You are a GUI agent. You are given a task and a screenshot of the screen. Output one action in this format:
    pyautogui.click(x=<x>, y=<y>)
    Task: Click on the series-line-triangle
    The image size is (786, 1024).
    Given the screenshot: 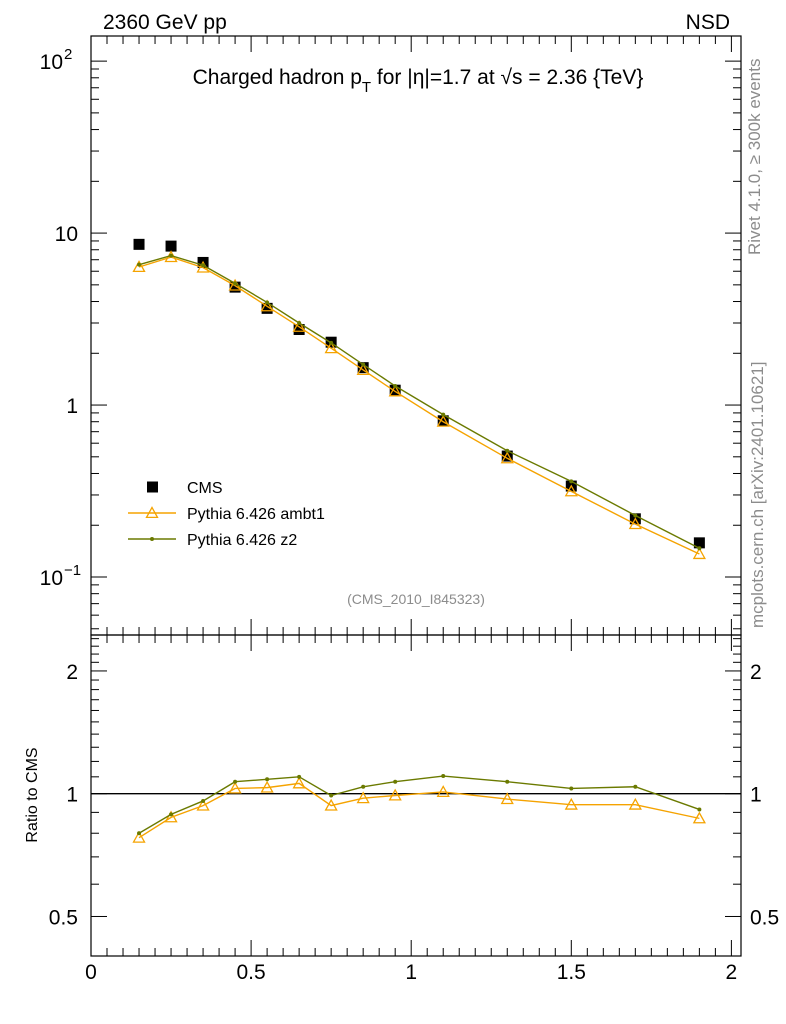 What is the action you would take?
    pyautogui.click(x=419, y=810)
    